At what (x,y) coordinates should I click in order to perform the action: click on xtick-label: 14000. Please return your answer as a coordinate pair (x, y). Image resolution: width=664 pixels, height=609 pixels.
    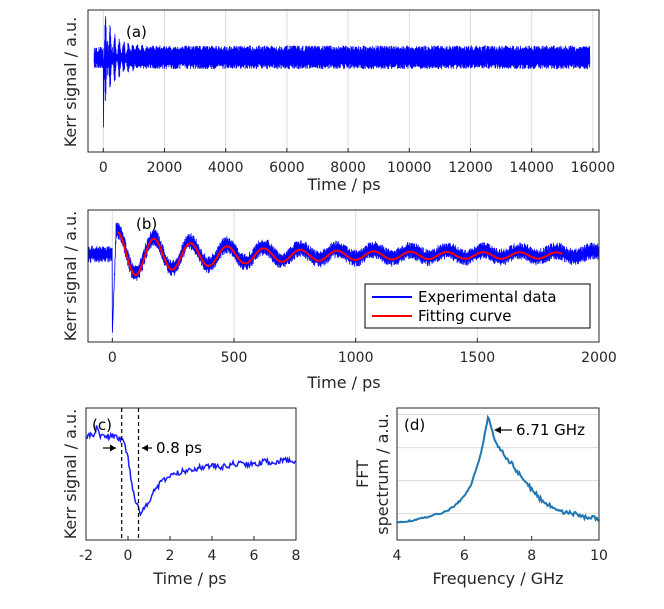
    Looking at the image, I should click on (531, 168).